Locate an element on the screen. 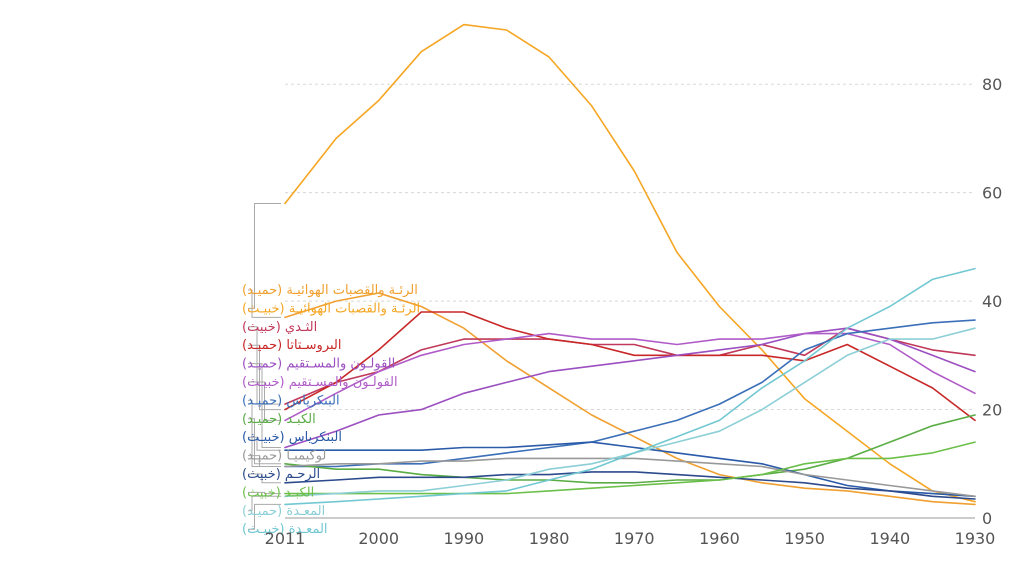 Image resolution: width=1015 pixels, height=584 pixels. legend-leaders is located at coordinates (264, 366).